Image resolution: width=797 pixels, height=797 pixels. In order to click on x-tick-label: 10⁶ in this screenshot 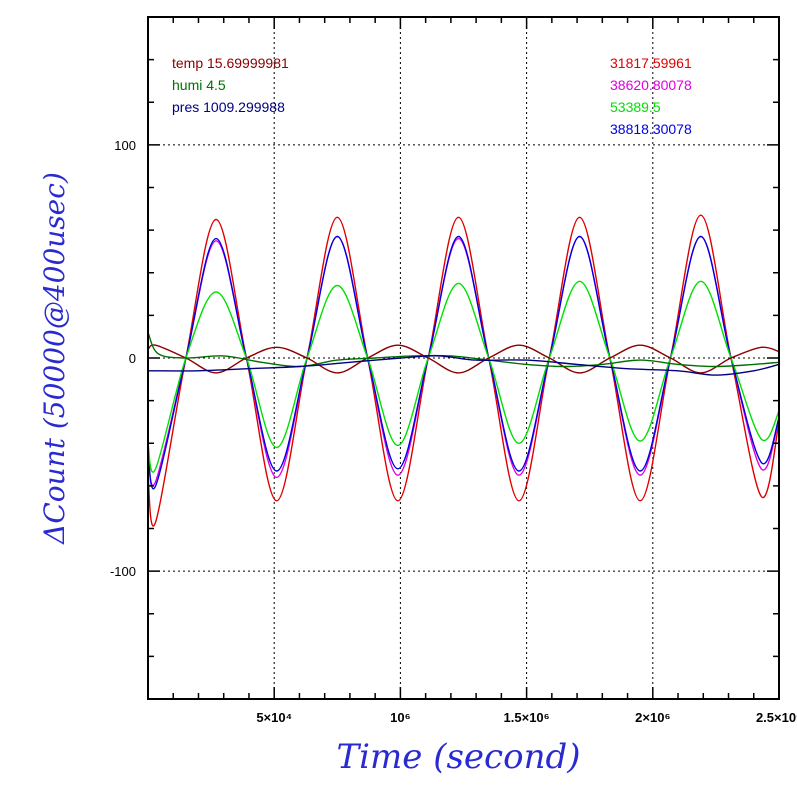, I will do `click(400, 717)`.